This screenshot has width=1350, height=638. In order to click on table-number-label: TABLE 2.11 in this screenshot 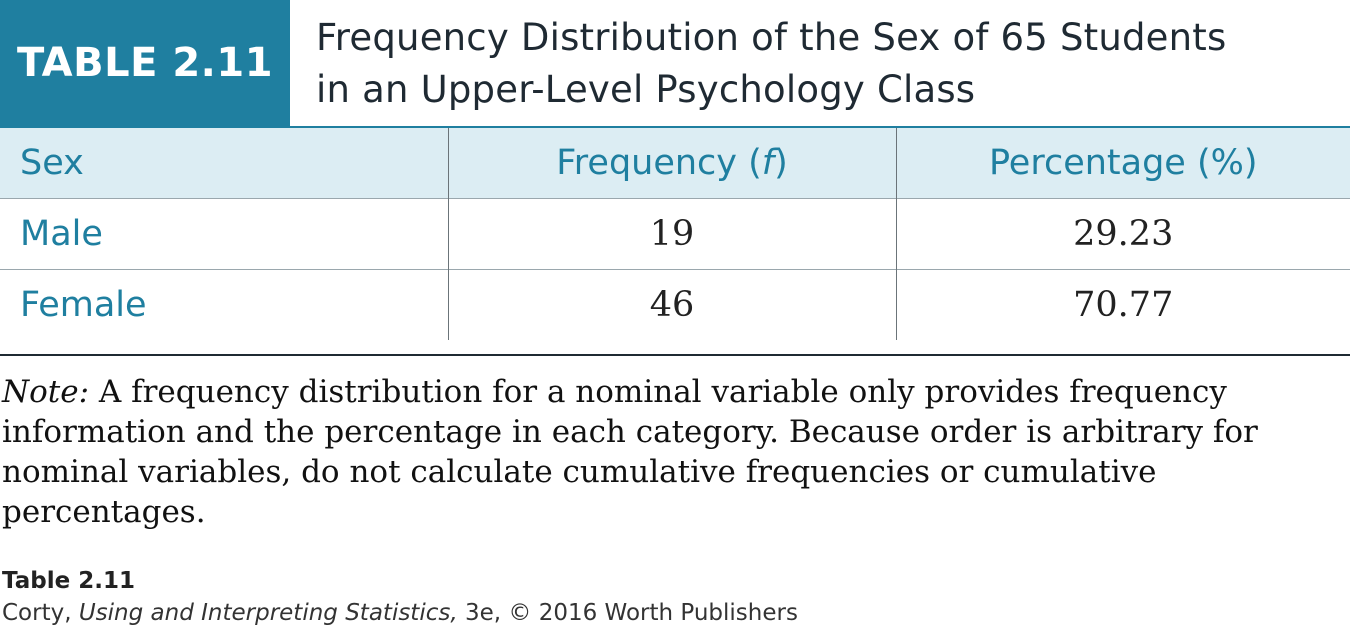, I will do `click(145, 63)`.